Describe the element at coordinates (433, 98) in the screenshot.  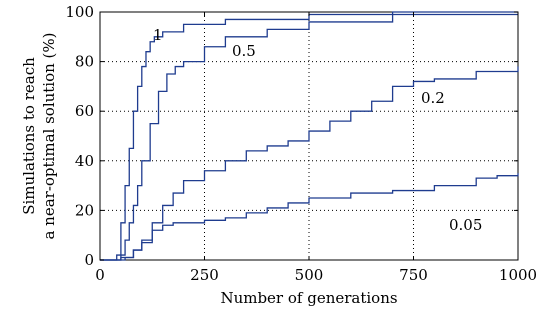
I see `series-label-0.2: 0.2` at that location.